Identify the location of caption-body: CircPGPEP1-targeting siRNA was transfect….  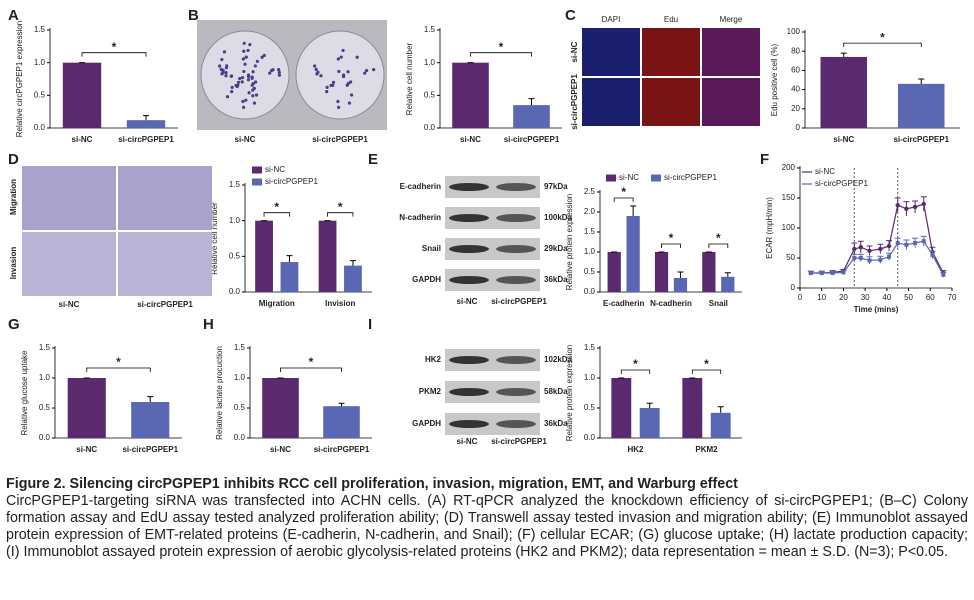
(487, 526).